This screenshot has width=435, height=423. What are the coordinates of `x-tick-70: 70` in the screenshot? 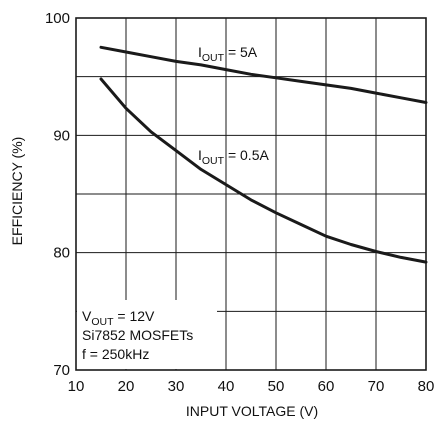 It's located at (376, 386).